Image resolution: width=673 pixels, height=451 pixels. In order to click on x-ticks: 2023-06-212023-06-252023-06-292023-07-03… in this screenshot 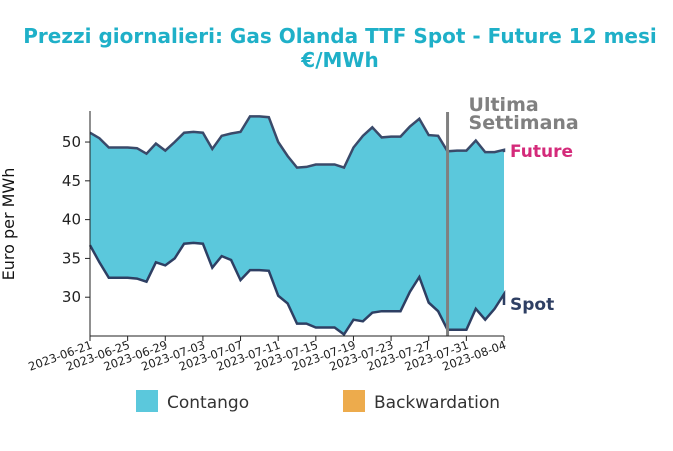, I will do `click(267, 355)`.